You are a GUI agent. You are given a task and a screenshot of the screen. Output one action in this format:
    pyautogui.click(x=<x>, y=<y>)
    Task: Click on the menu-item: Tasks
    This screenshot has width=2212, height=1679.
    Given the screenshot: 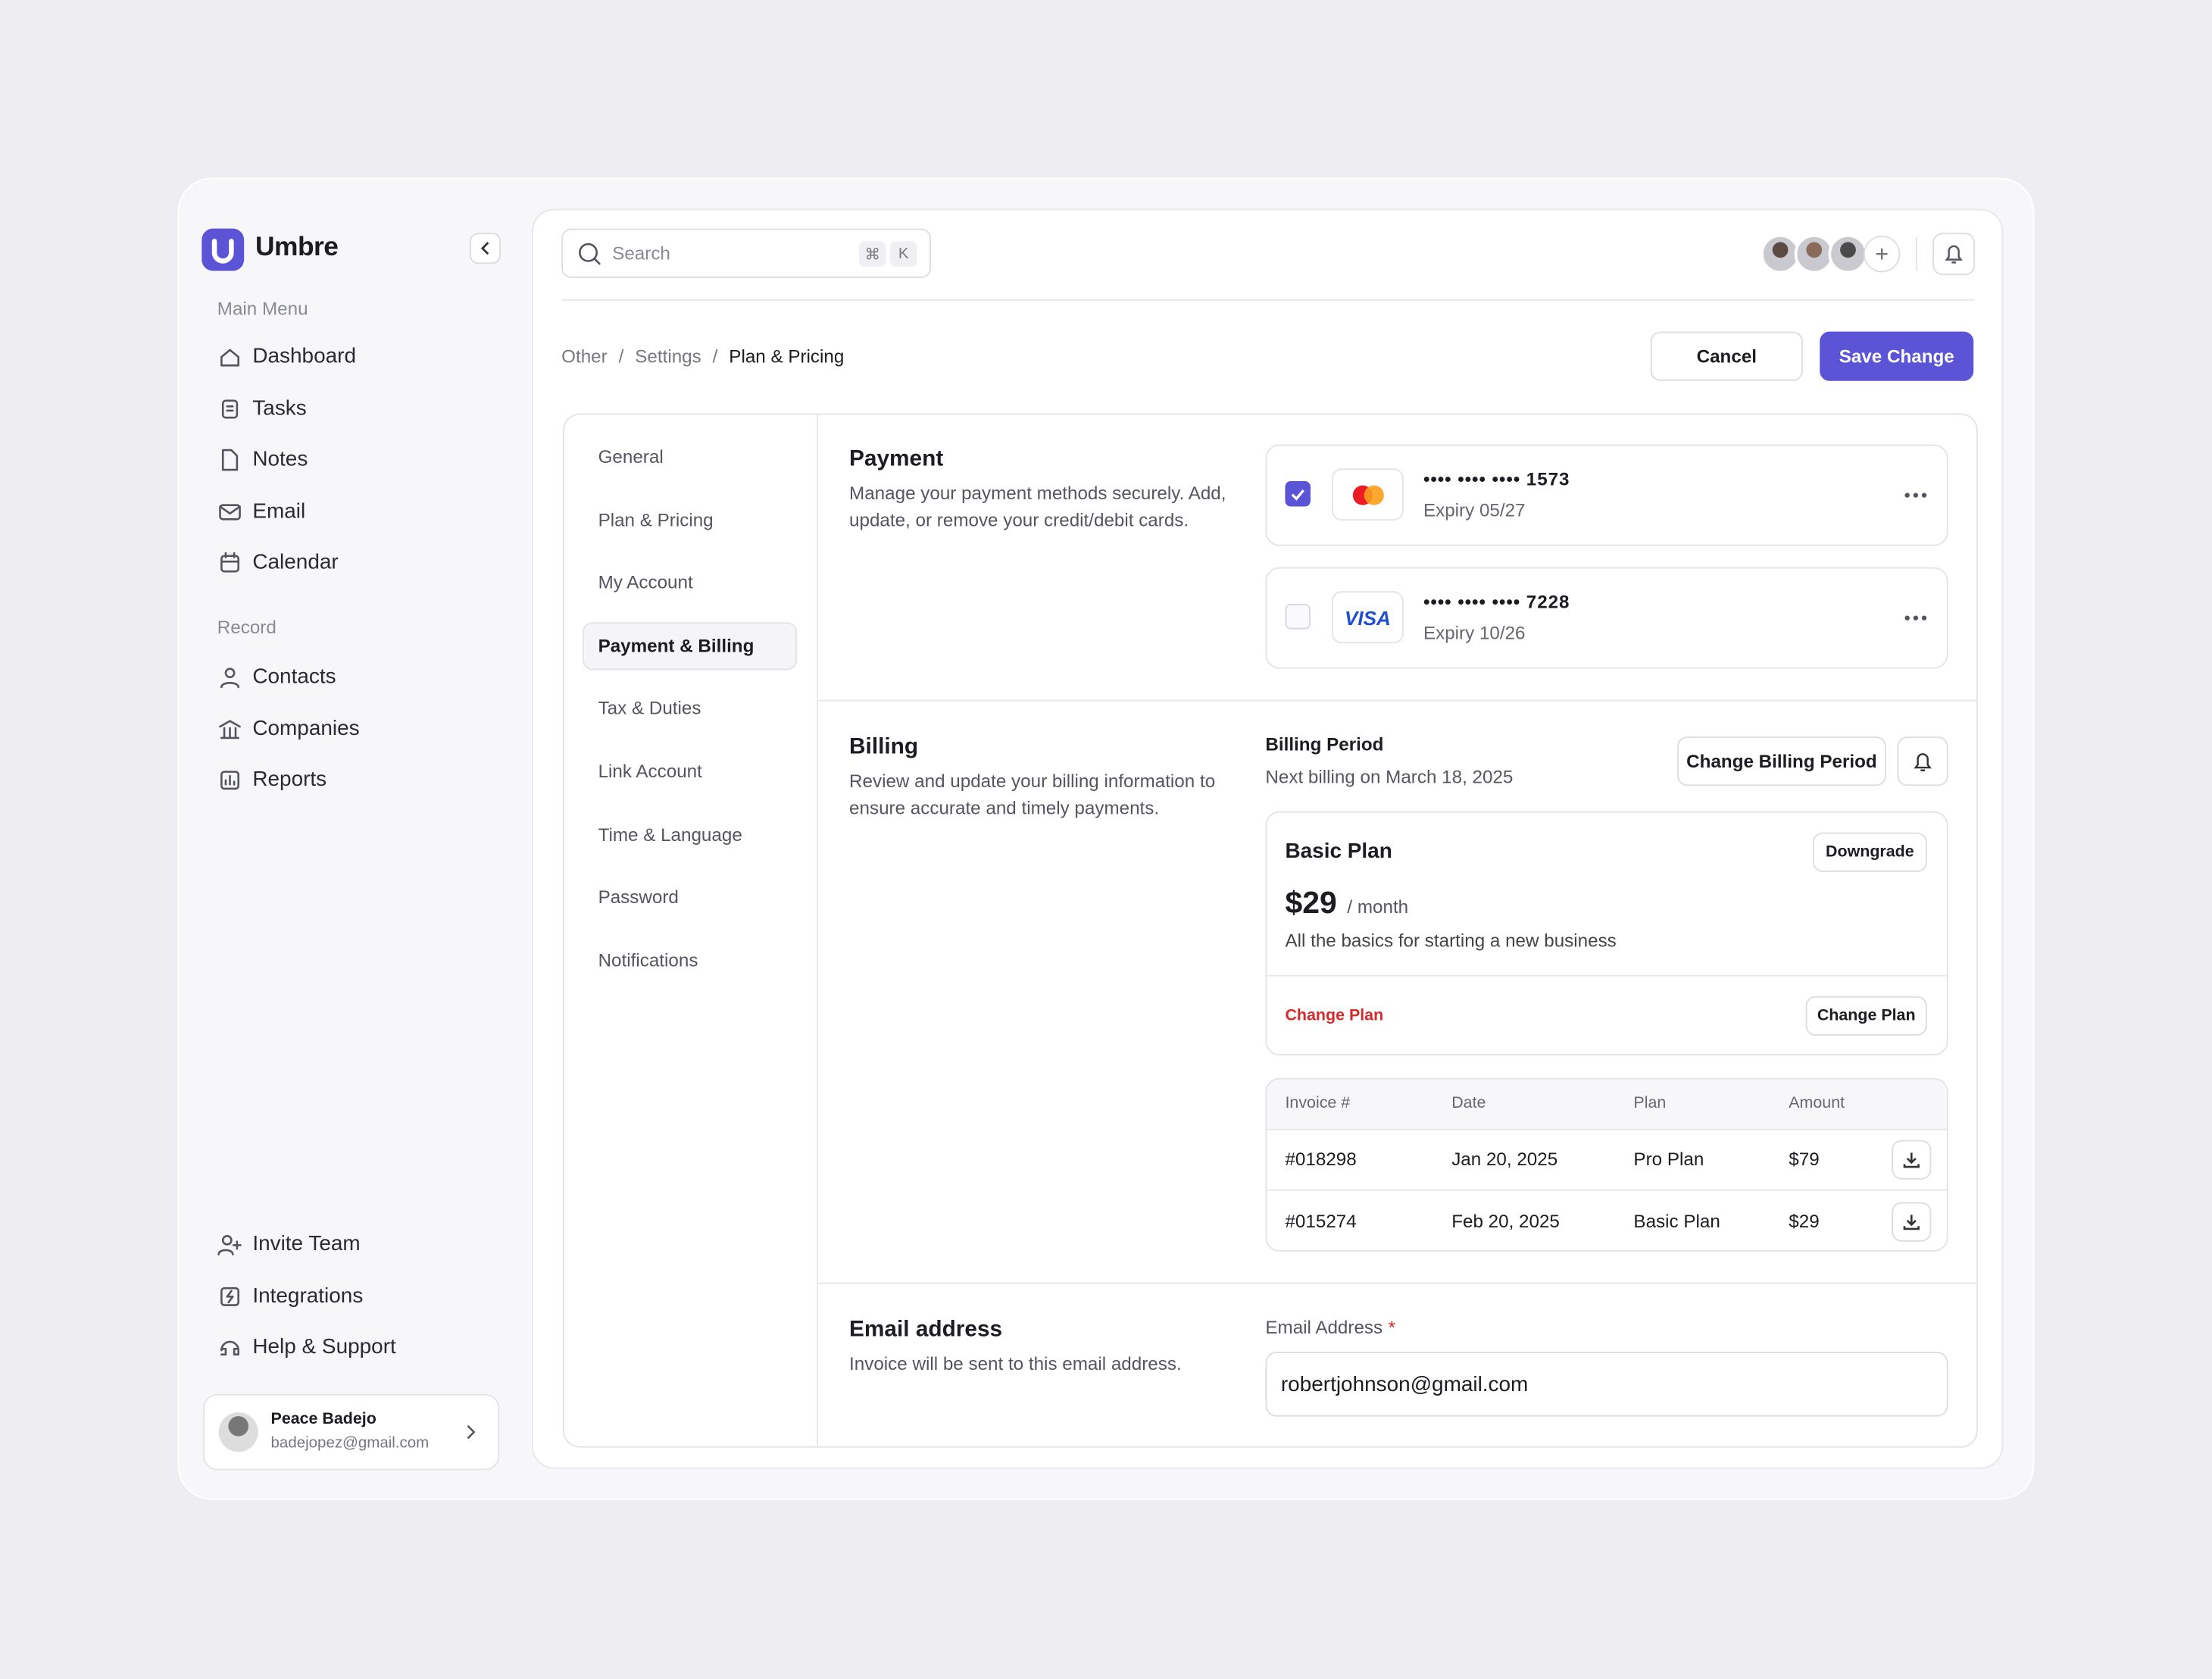 What is the action you would take?
    pyautogui.click(x=280, y=408)
    